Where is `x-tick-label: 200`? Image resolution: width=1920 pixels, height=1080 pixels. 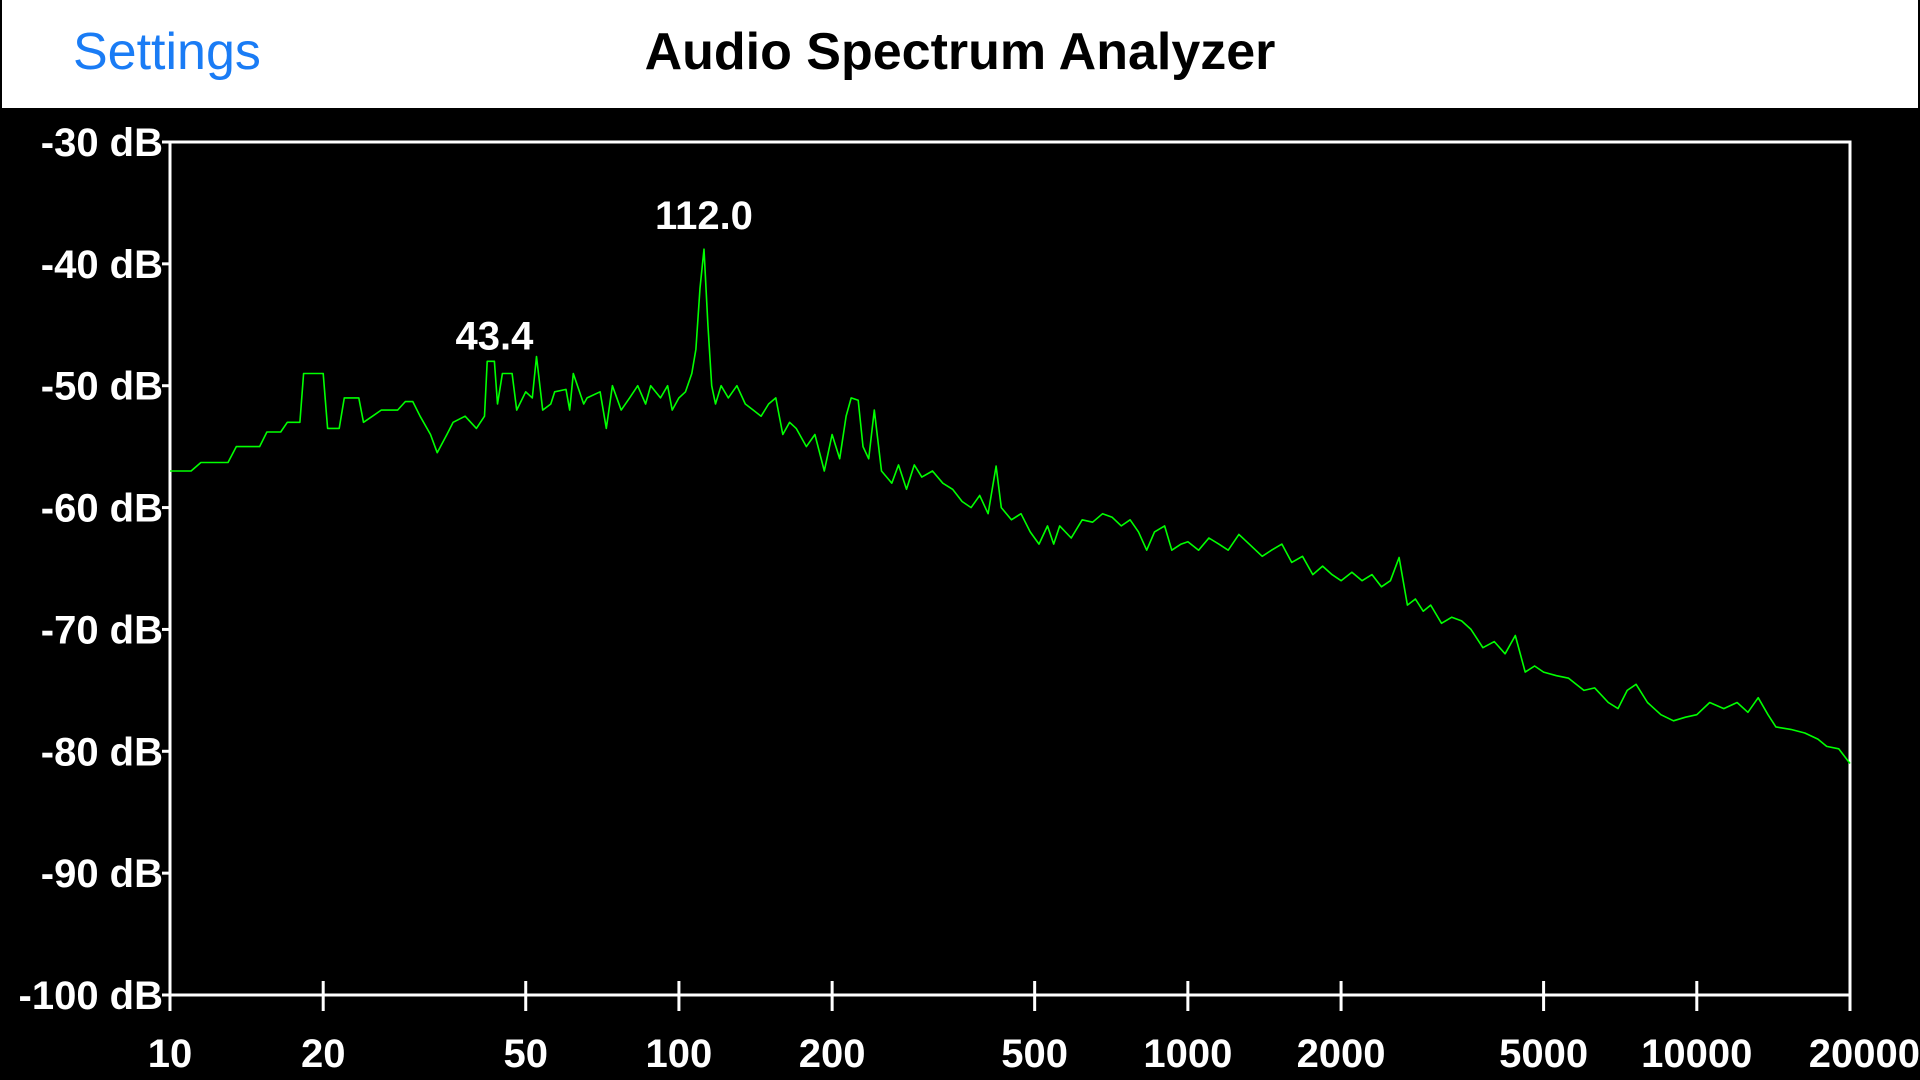 x-tick-label: 200 is located at coordinates (832, 1054).